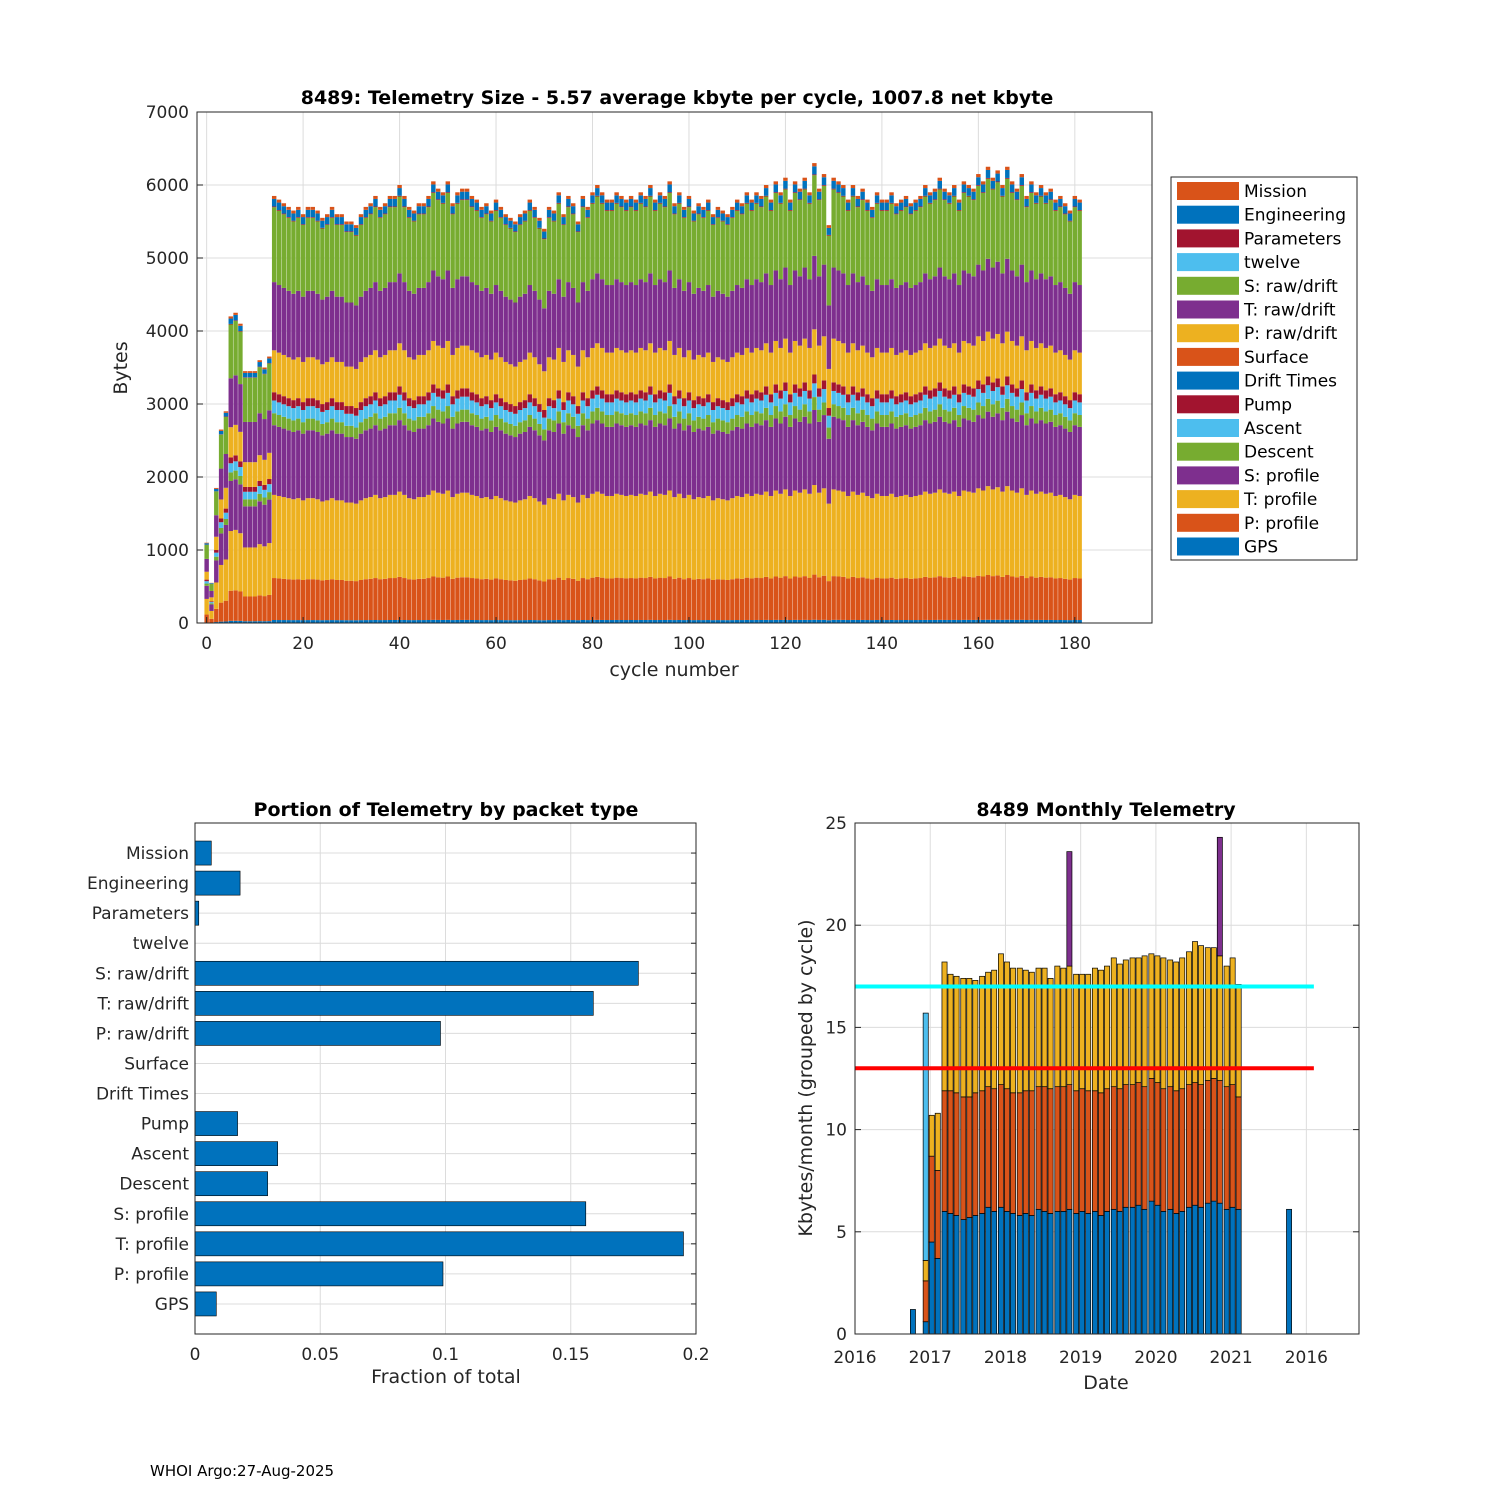  What do you see at coordinates (142, 1095) in the screenshot?
I see `portion-category-label: Drift Times` at bounding box center [142, 1095].